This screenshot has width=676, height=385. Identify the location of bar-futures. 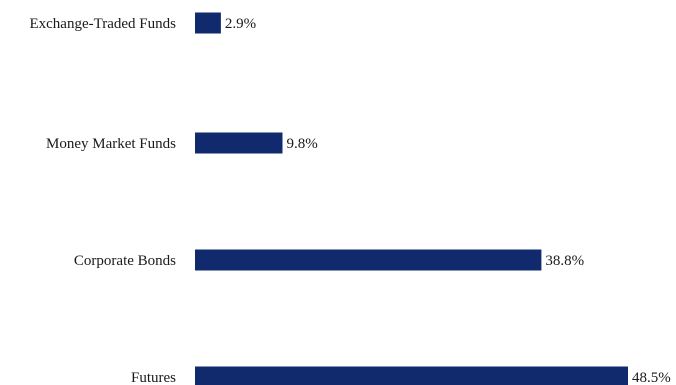
(411, 375).